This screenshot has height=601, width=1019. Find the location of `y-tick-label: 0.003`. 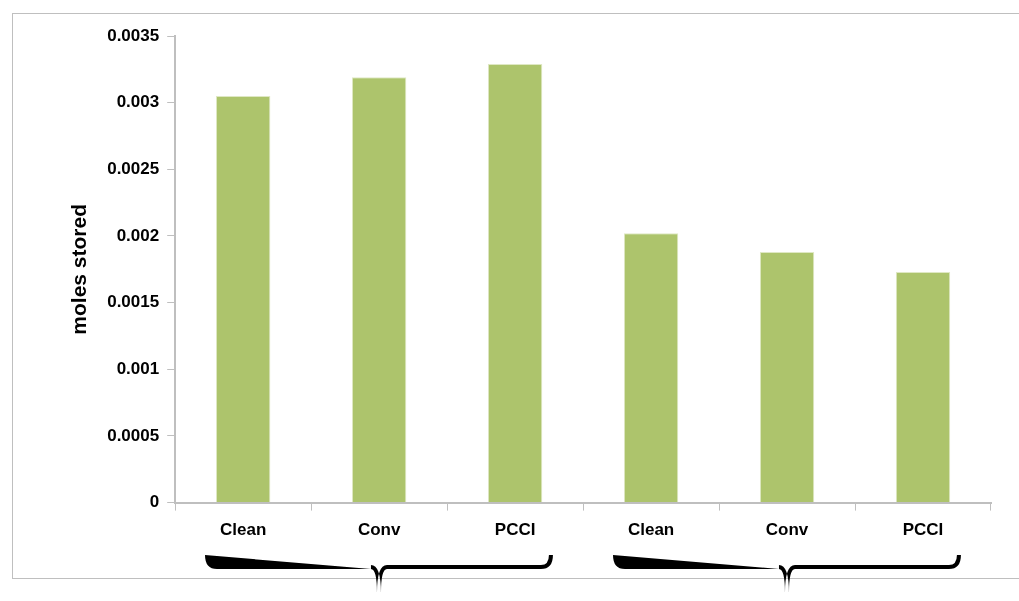

y-tick-label: 0.003 is located at coordinates (138, 102).